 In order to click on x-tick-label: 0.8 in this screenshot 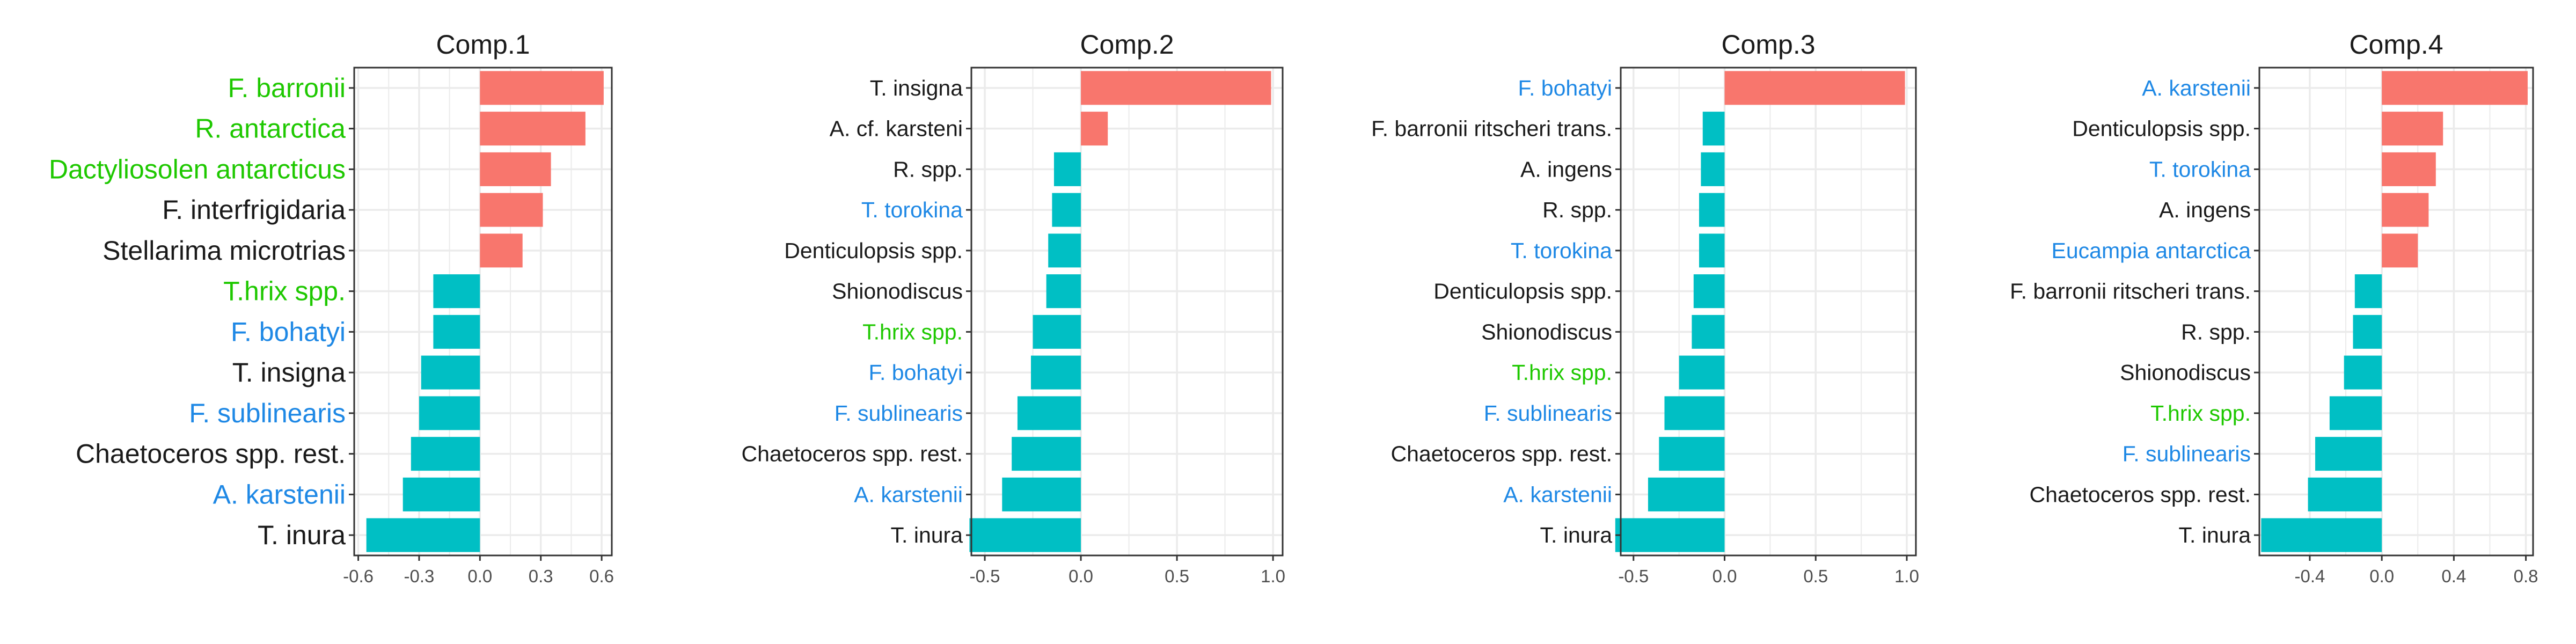, I will do `click(2526, 576)`.